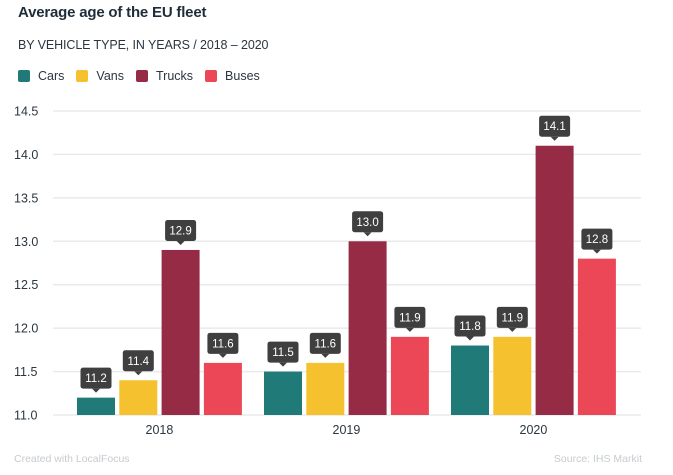  I want to click on data-label-text: 13.0, so click(367, 223).